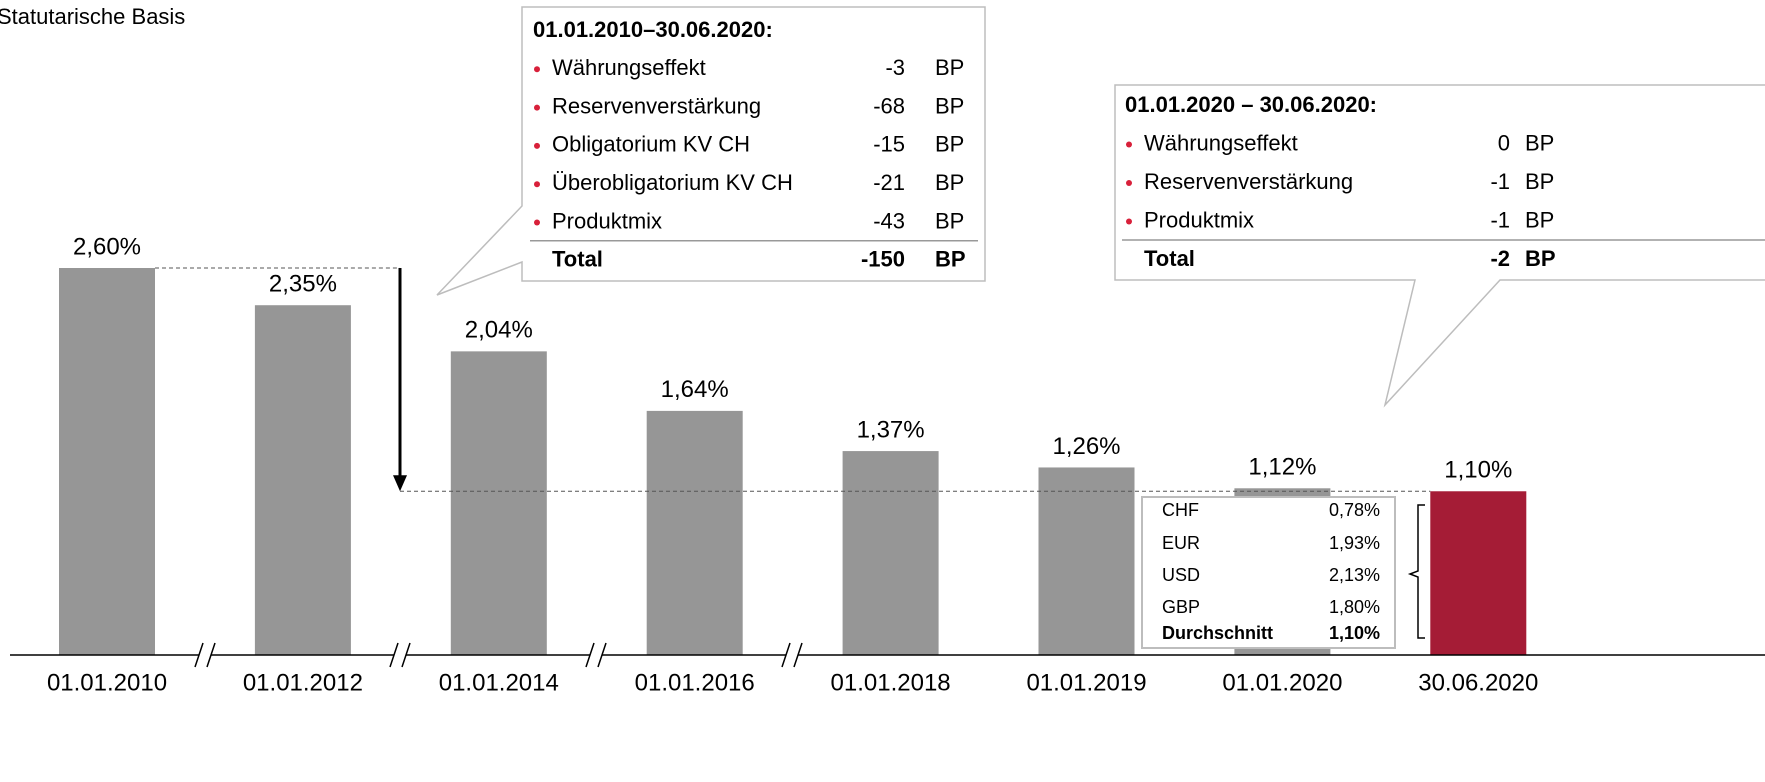  Describe the element at coordinates (92, 16) in the screenshot. I see `subtitle: Statutarische Basis` at that location.